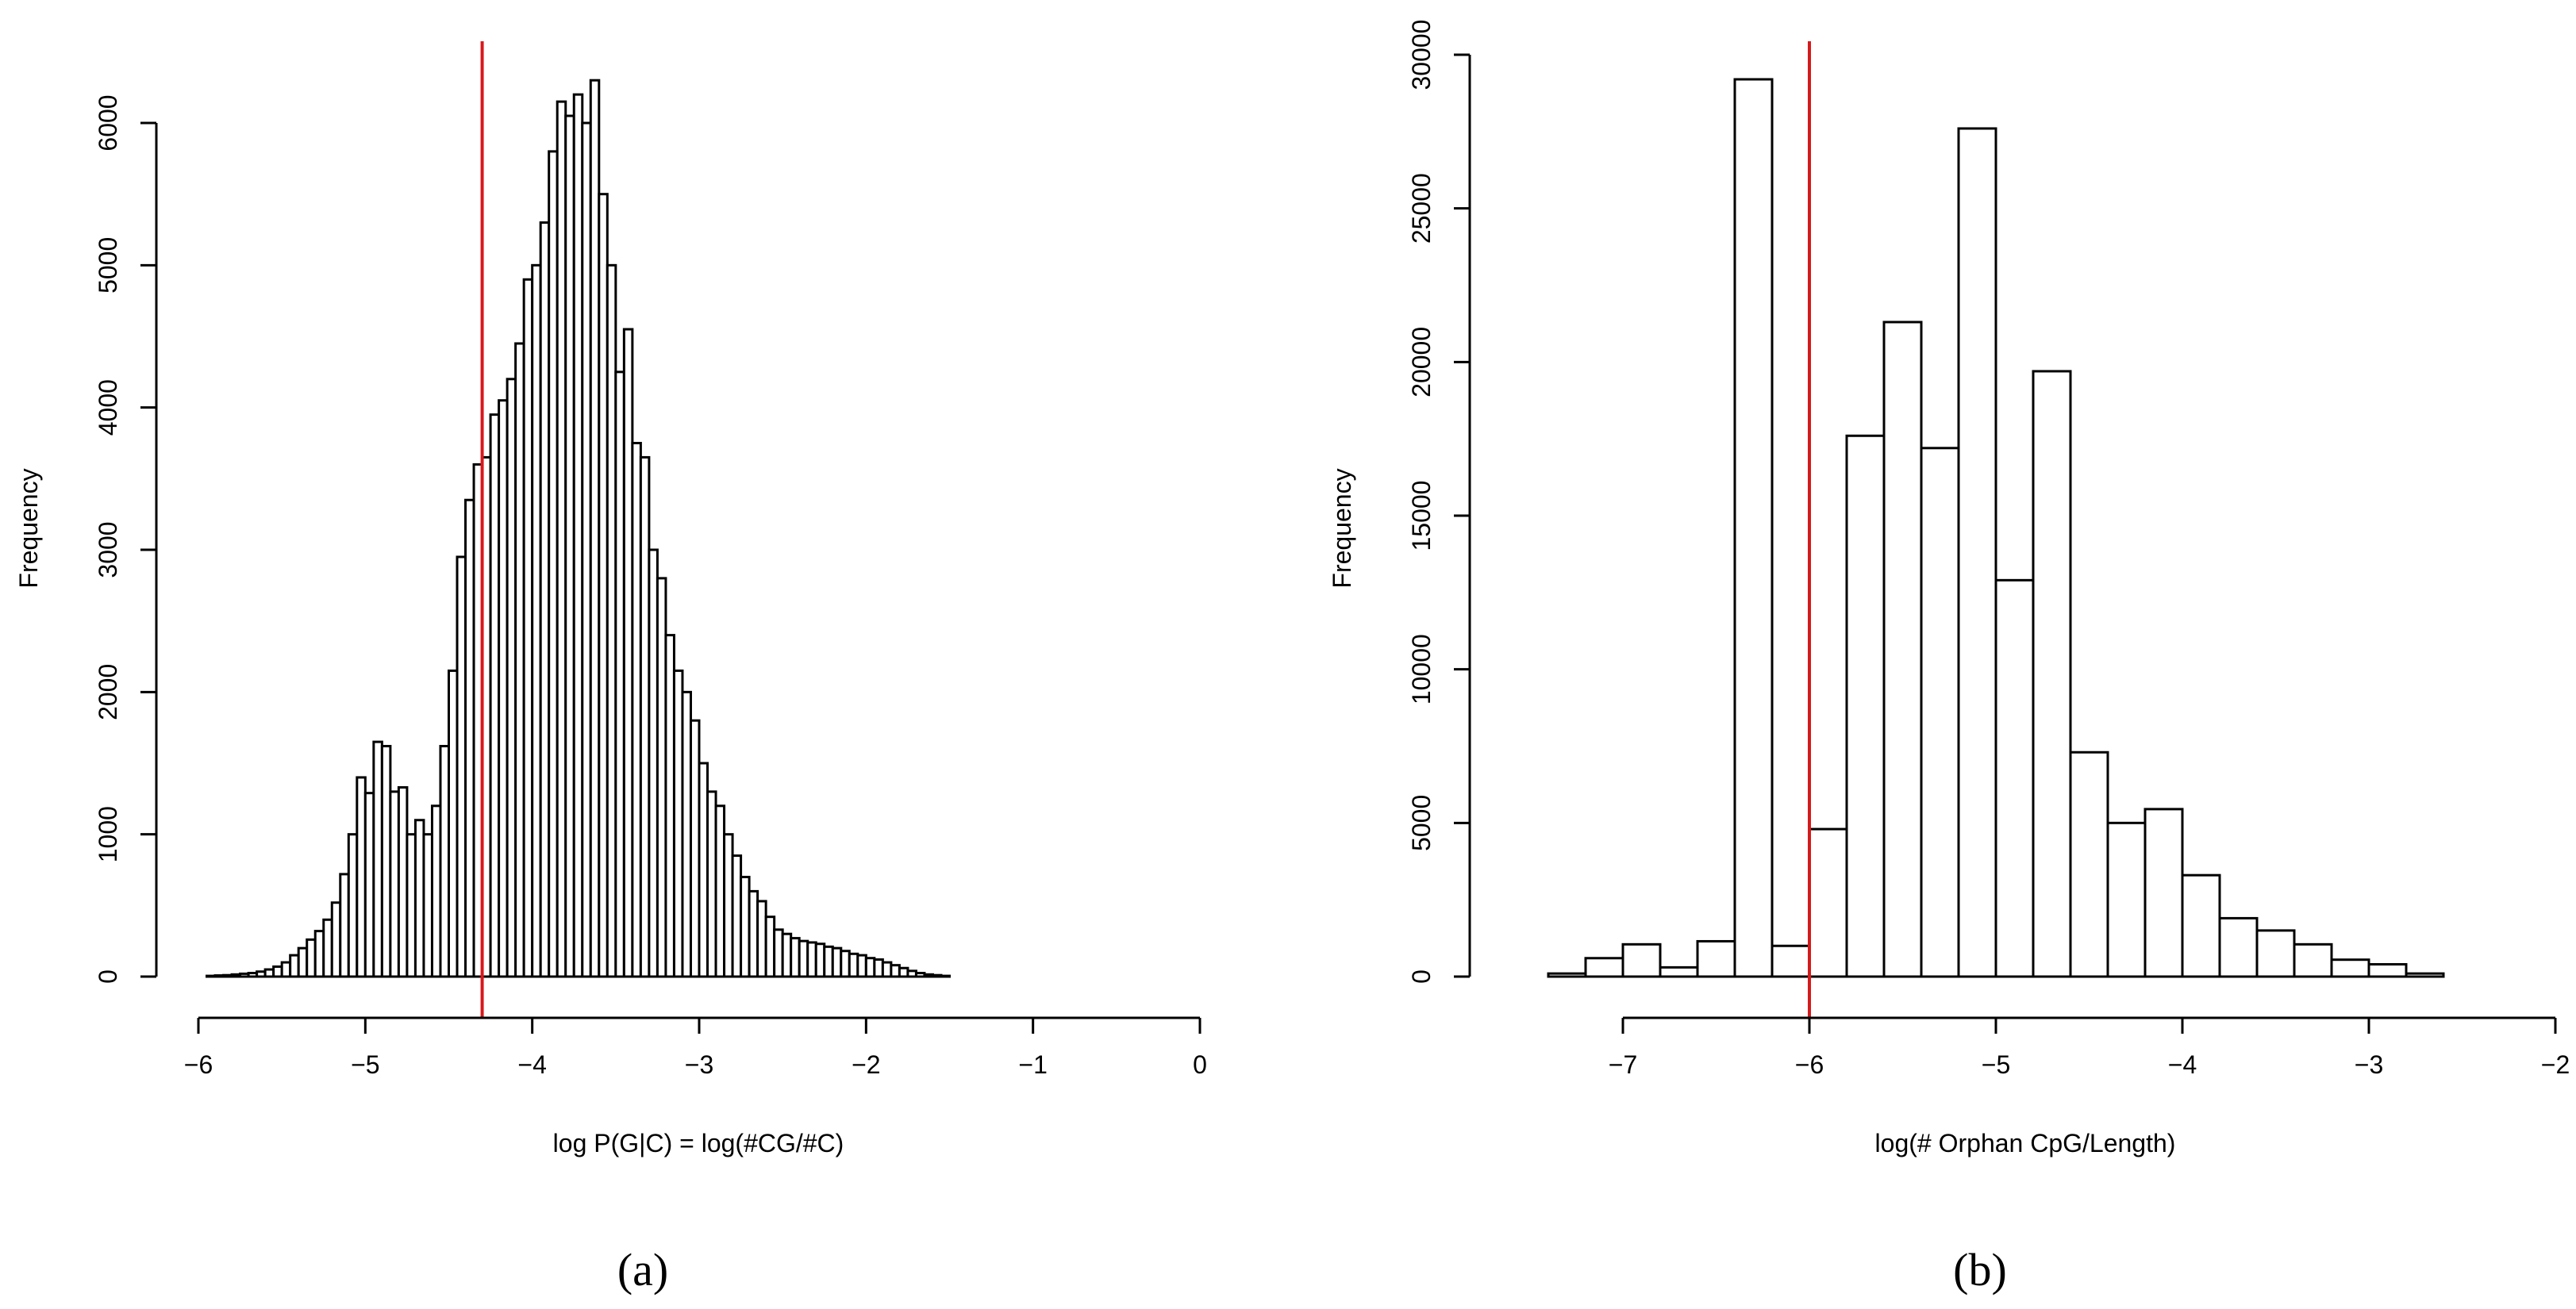 This screenshot has width=2576, height=1309. I want to click on x-tick-label: 0, so click(1200, 1064).